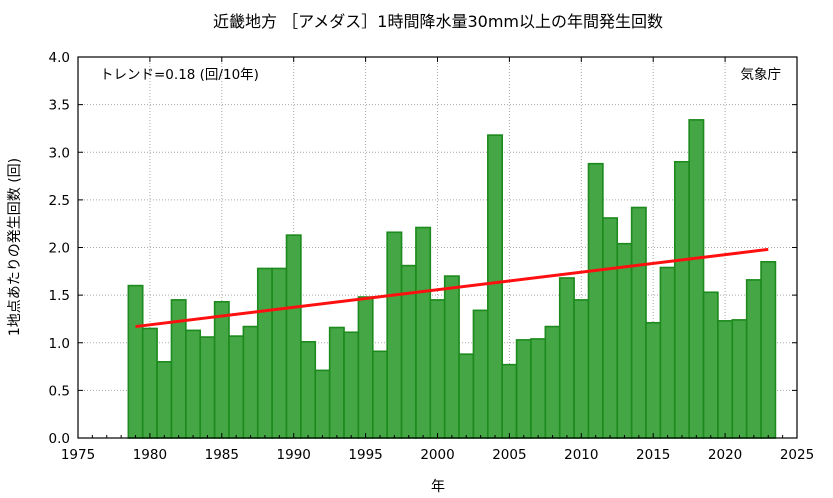 This screenshot has width=833, height=498. I want to click on bar-2008, so click(552, 382).